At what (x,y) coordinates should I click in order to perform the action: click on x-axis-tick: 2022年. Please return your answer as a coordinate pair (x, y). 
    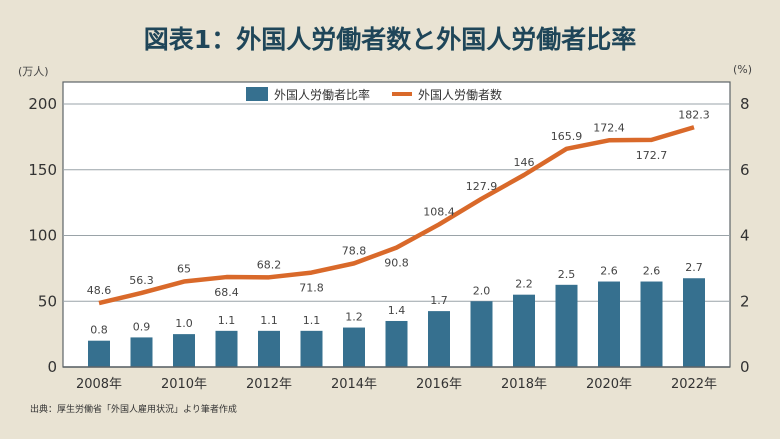
    Looking at the image, I should click on (694, 384).